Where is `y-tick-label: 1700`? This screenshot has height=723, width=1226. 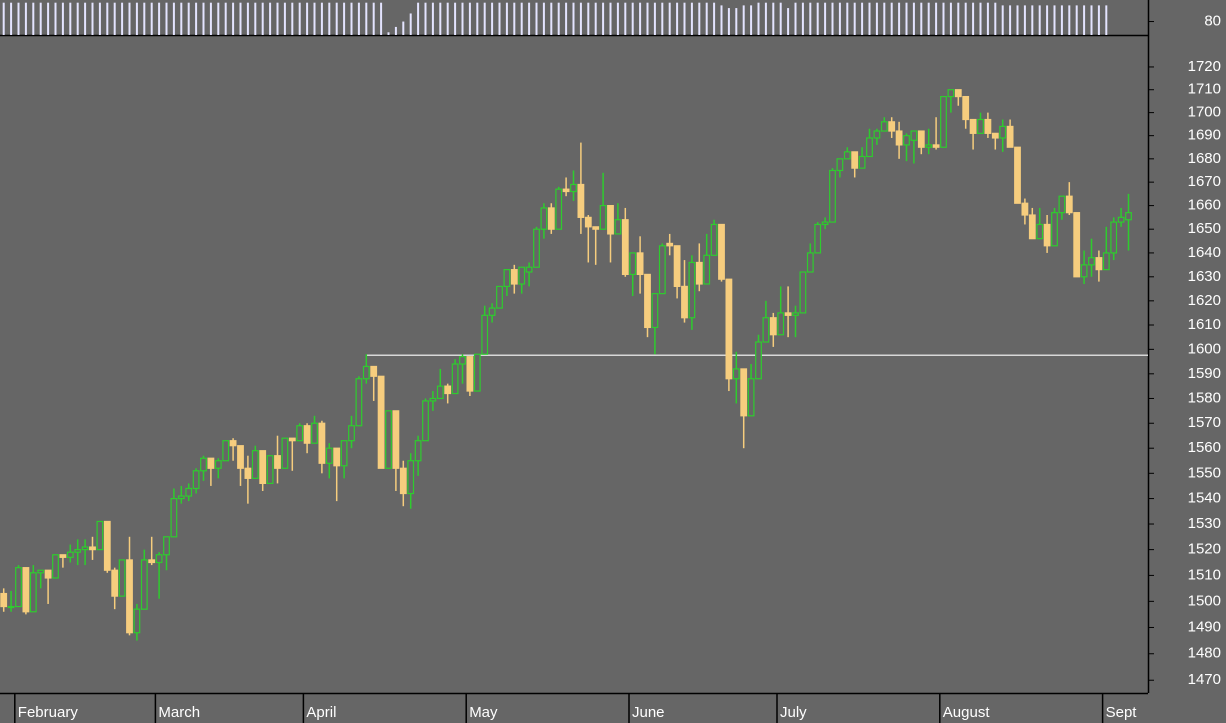 y-tick-label: 1700 is located at coordinates (1204, 112).